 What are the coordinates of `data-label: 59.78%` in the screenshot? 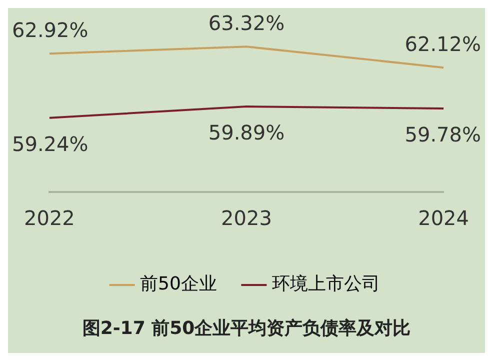 It's located at (443, 134).